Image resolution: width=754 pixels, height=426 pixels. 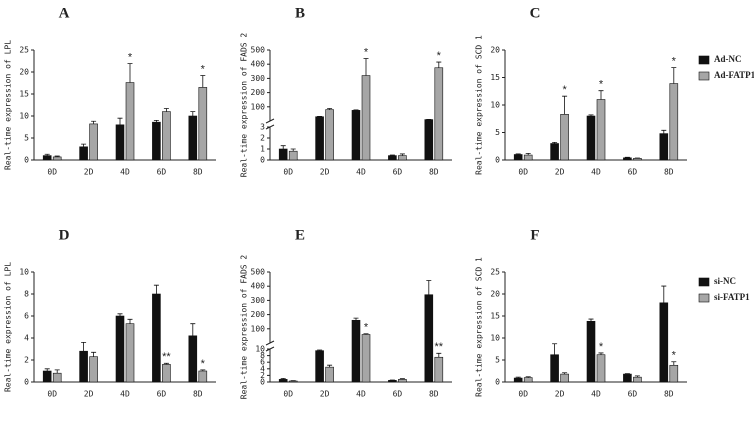 I want to click on y-tick-label: 15, so click(x=495, y=316).